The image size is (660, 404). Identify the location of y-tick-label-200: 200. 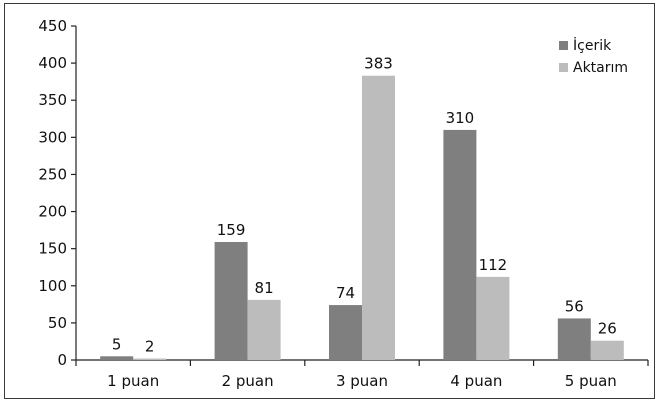
(52, 212).